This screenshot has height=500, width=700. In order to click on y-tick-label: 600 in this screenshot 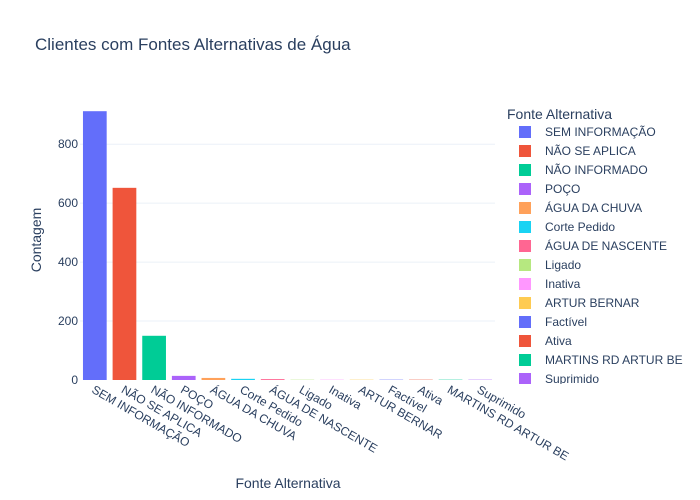, I will do `click(68, 203)`.